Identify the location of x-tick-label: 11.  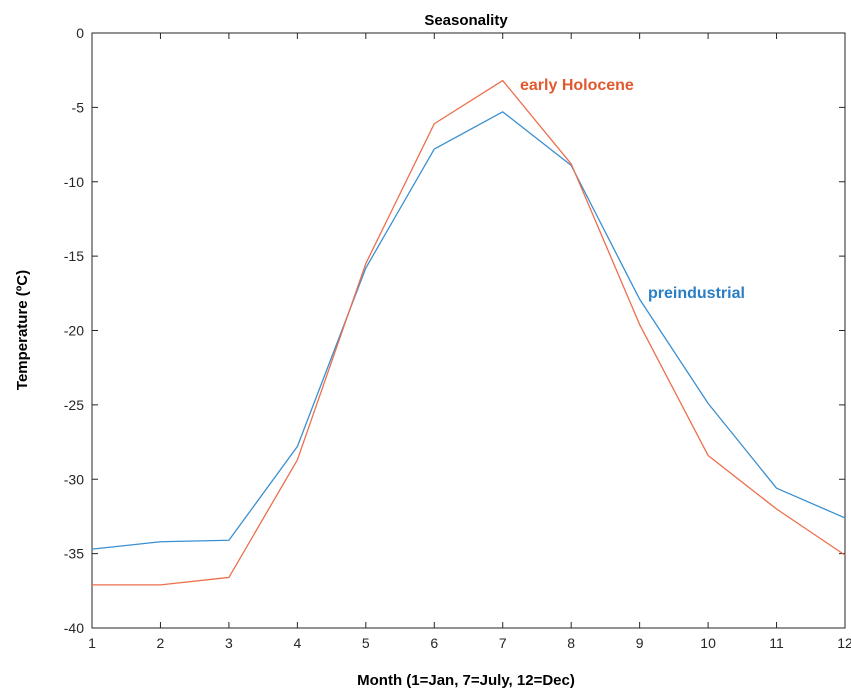
(776, 643).